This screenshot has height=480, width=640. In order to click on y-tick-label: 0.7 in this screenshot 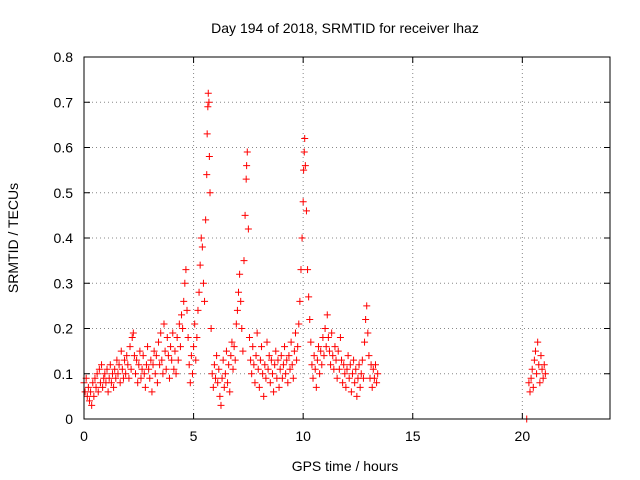, I will do `click(64, 102)`.